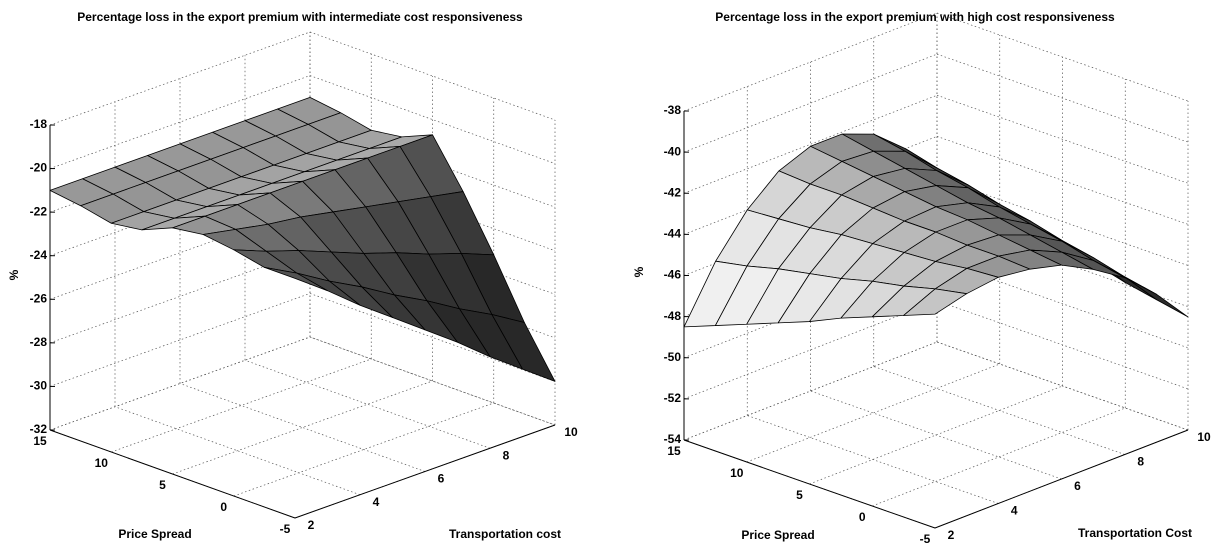 This screenshot has height=544, width=1224. I want to click on z-tick-label: -26, so click(39, 298).